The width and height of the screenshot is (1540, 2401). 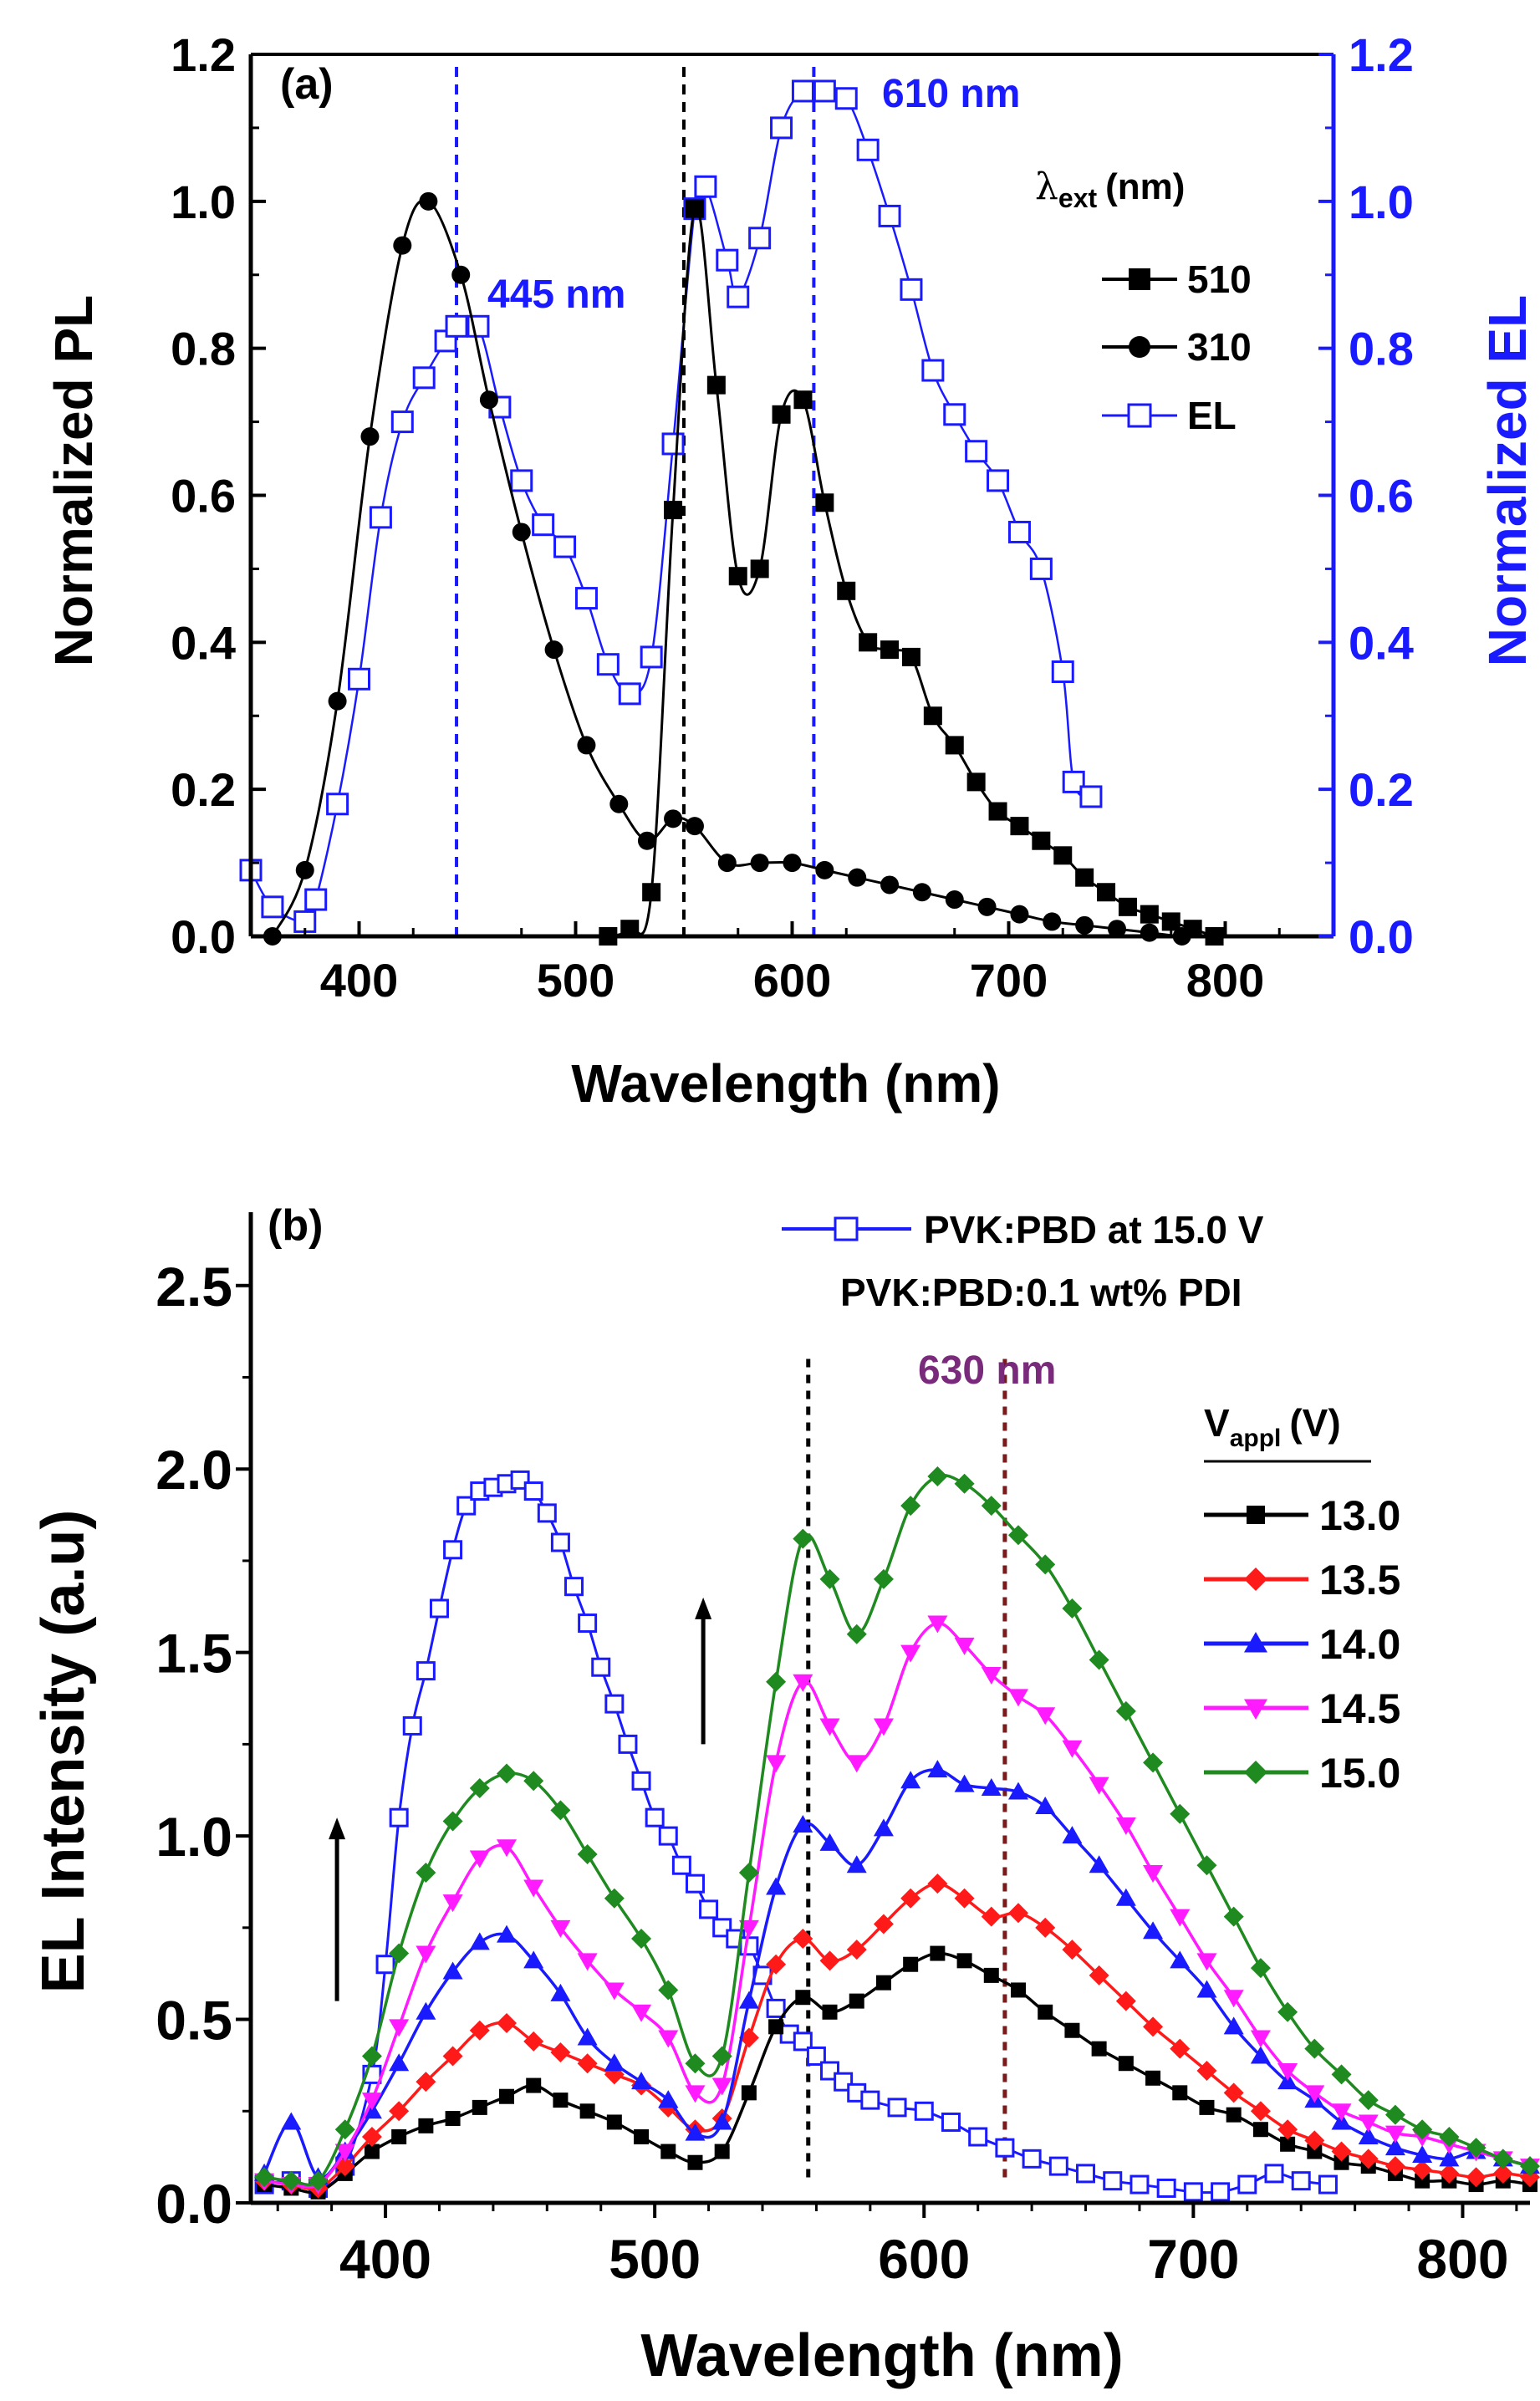 I want to click on panel-b-y-axis-title: EL Intensity (a.u), so click(x=64, y=1752).